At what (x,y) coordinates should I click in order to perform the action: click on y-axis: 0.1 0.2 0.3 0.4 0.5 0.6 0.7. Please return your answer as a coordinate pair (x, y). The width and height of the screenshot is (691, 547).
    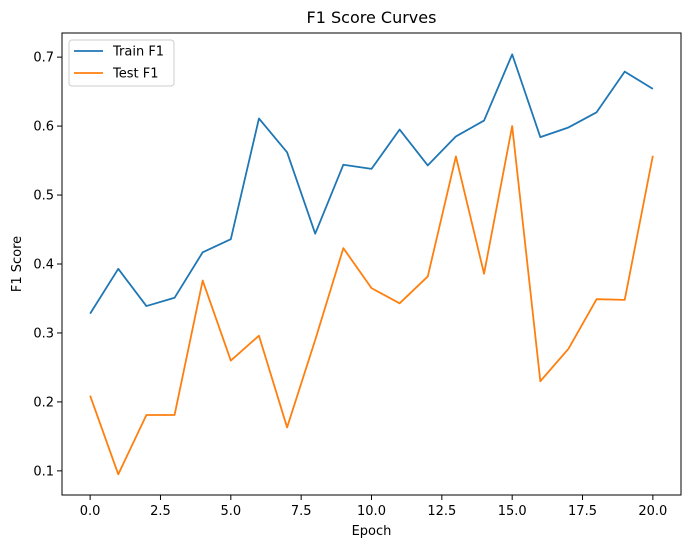
    Looking at the image, I should click on (47, 265).